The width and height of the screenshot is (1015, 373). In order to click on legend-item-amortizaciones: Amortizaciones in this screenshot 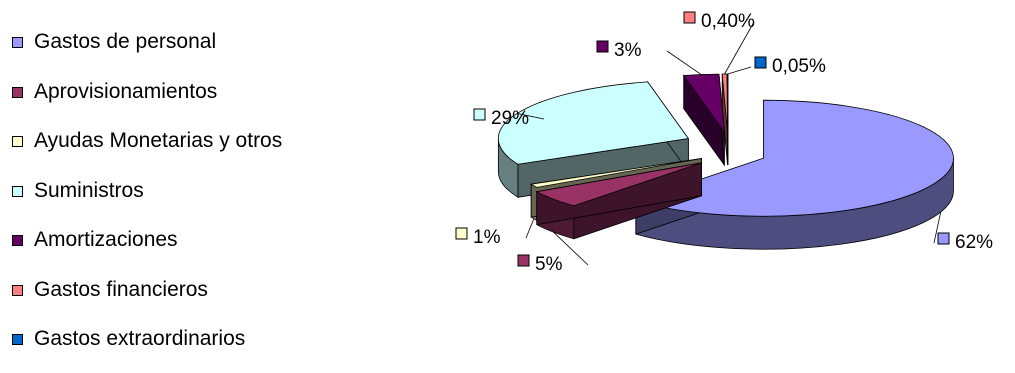, I will do `click(192, 249)`.